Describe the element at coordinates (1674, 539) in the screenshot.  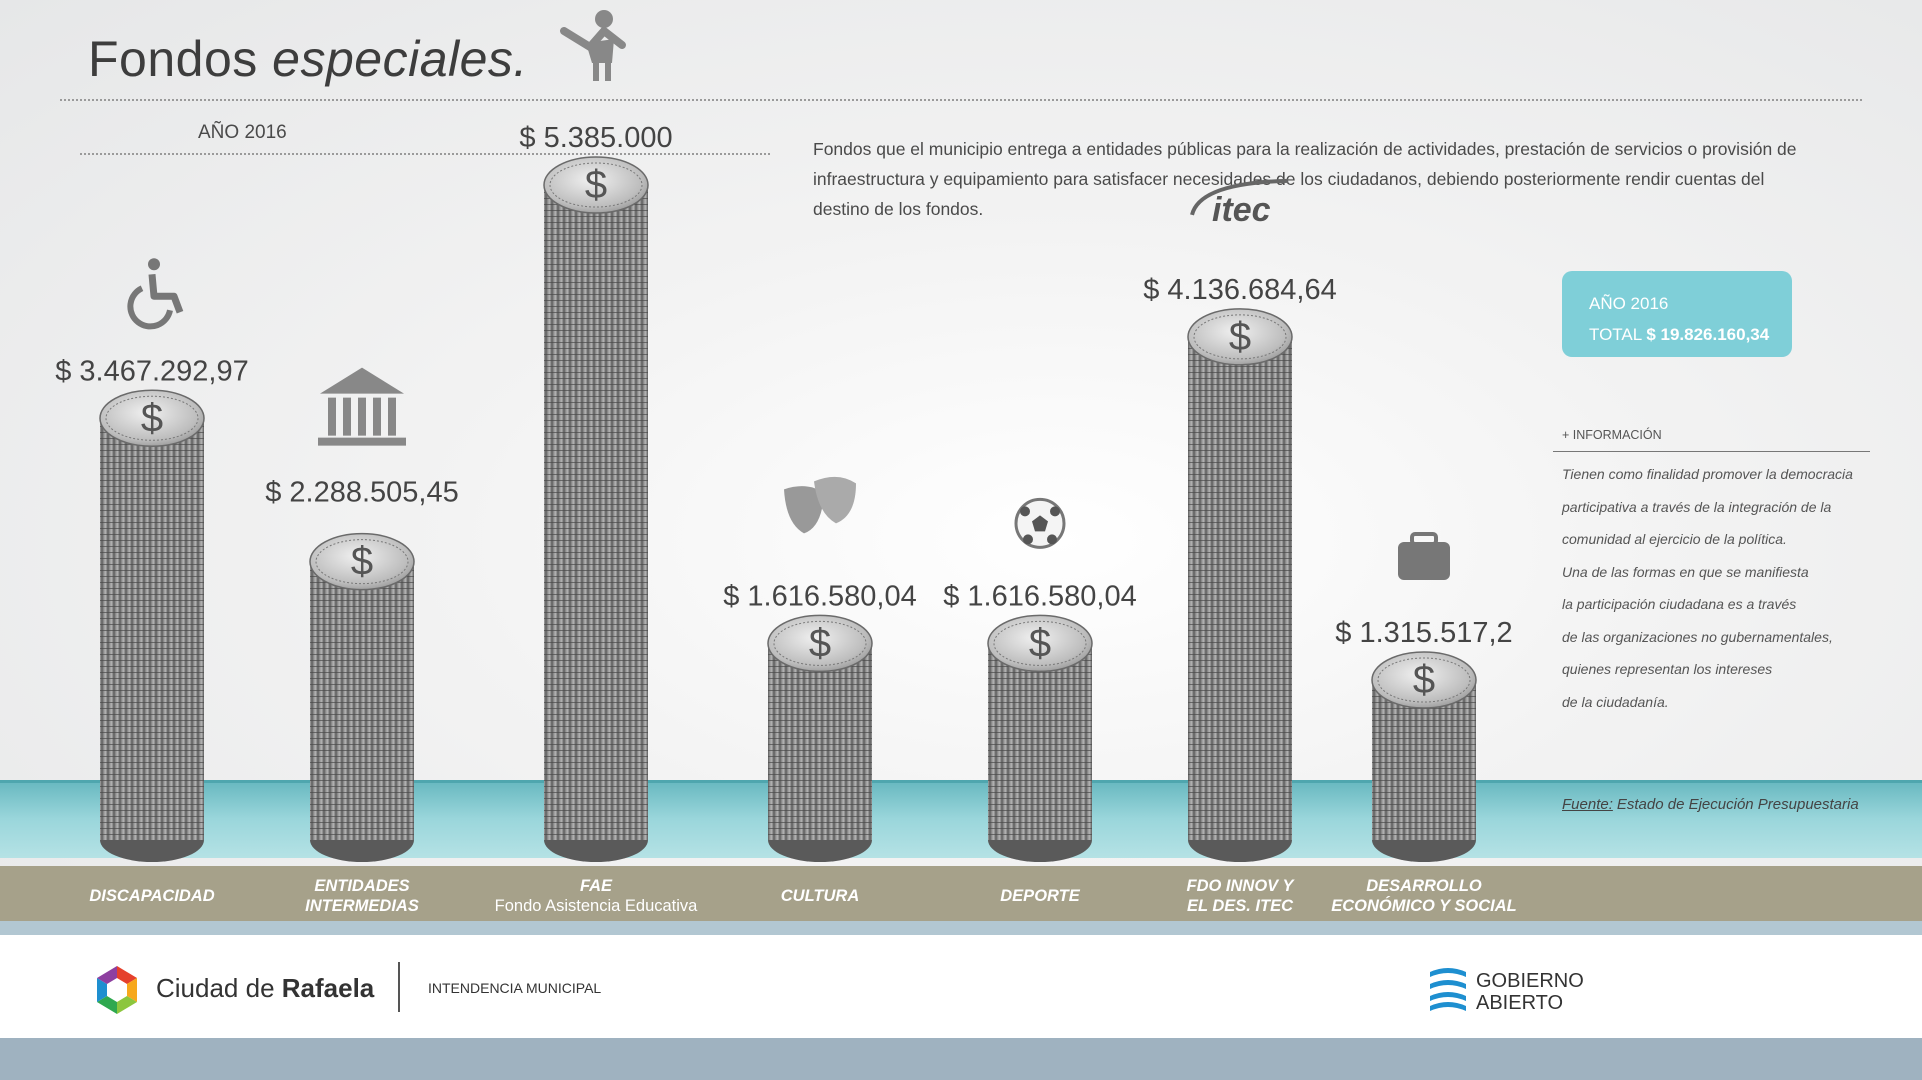
I see `info-line: comunidad al ejercicio de la política.` at that location.